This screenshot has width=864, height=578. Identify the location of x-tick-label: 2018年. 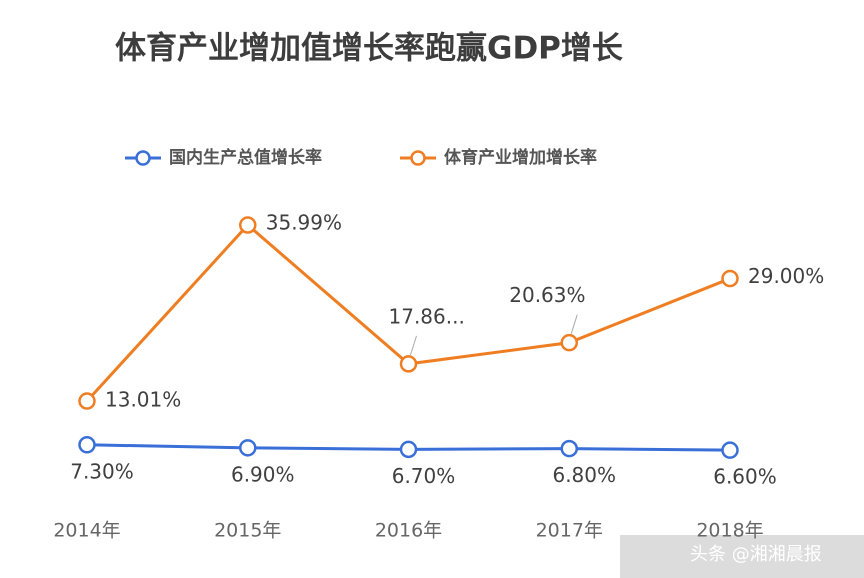
(729, 531).